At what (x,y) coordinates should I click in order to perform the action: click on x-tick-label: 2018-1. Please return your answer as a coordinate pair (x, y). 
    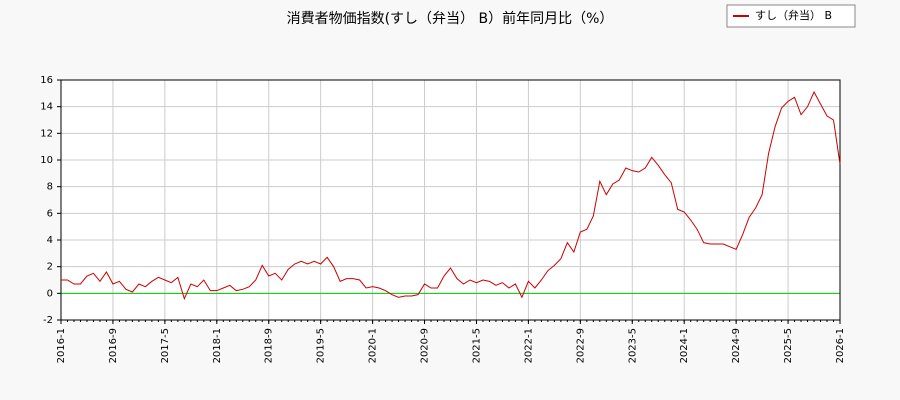
    Looking at the image, I should click on (217, 345).